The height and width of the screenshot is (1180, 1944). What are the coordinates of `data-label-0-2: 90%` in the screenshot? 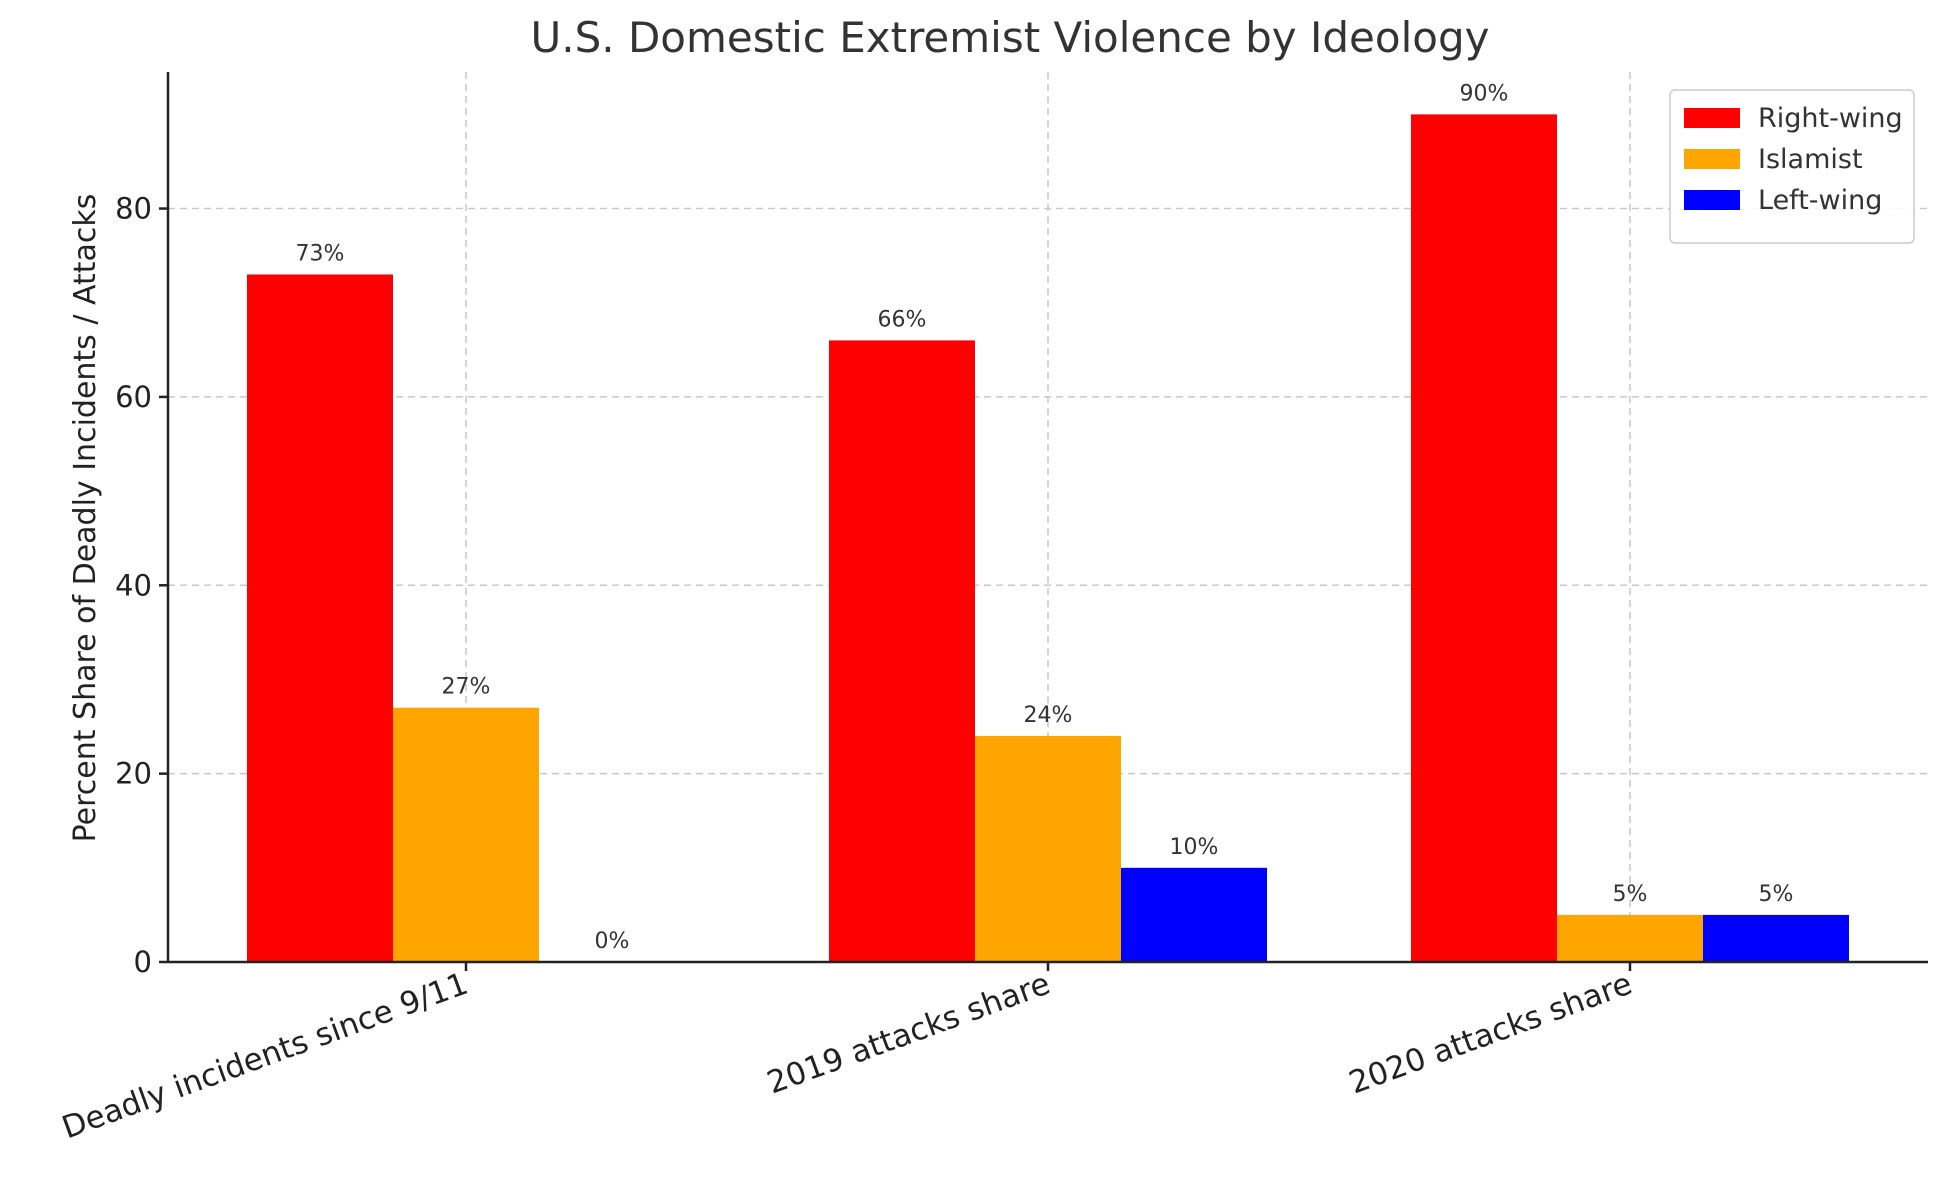 It's located at (1484, 93).